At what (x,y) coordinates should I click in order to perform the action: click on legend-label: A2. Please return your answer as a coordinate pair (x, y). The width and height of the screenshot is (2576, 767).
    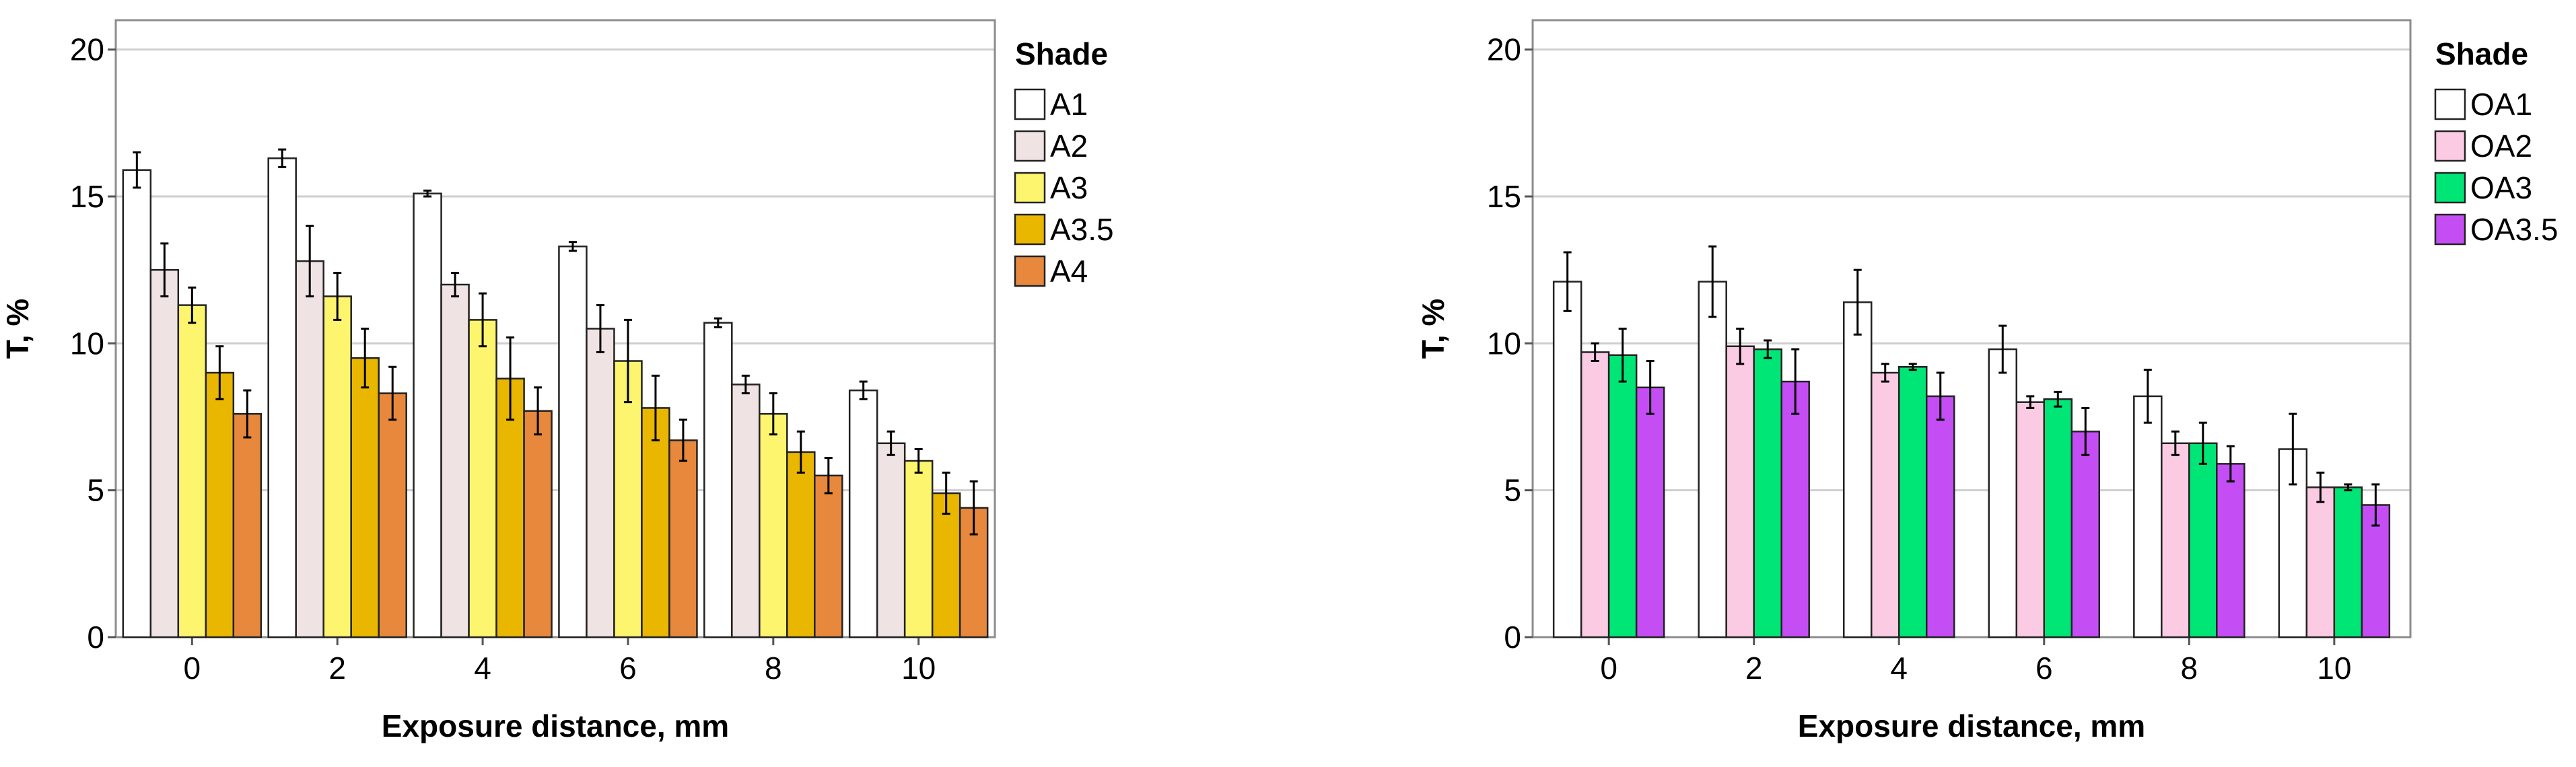
    Looking at the image, I should click on (1069, 146).